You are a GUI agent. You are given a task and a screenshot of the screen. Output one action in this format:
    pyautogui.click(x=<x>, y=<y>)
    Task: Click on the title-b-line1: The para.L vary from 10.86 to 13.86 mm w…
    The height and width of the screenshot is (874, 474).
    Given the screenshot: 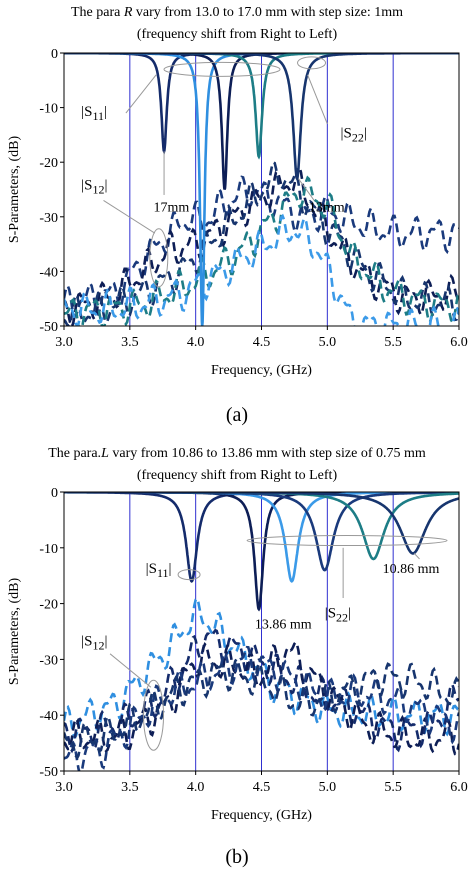 What is the action you would take?
    pyautogui.click(x=237, y=453)
    